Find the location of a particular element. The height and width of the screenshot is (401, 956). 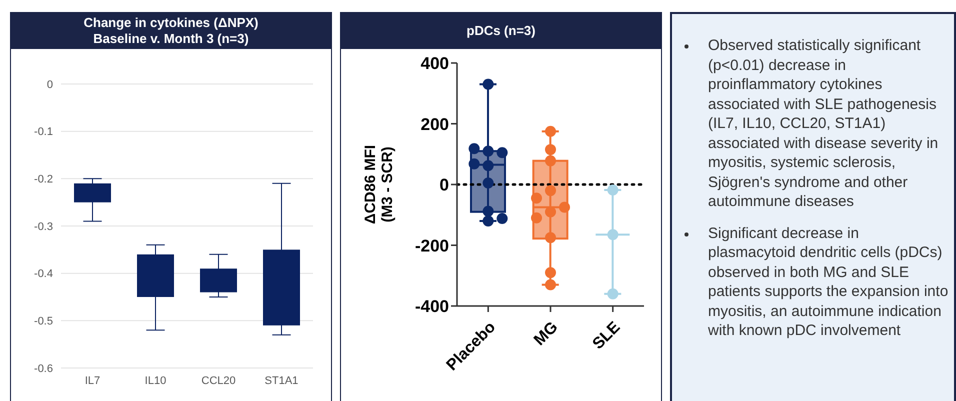

text: Significant decrease in plasmacytoid dendritic cells (pDCs) observed in both MG and SLE patients supports the expansion into myositis, an autoimmune indication with known pDC involvement is located at coordinates (829, 282).